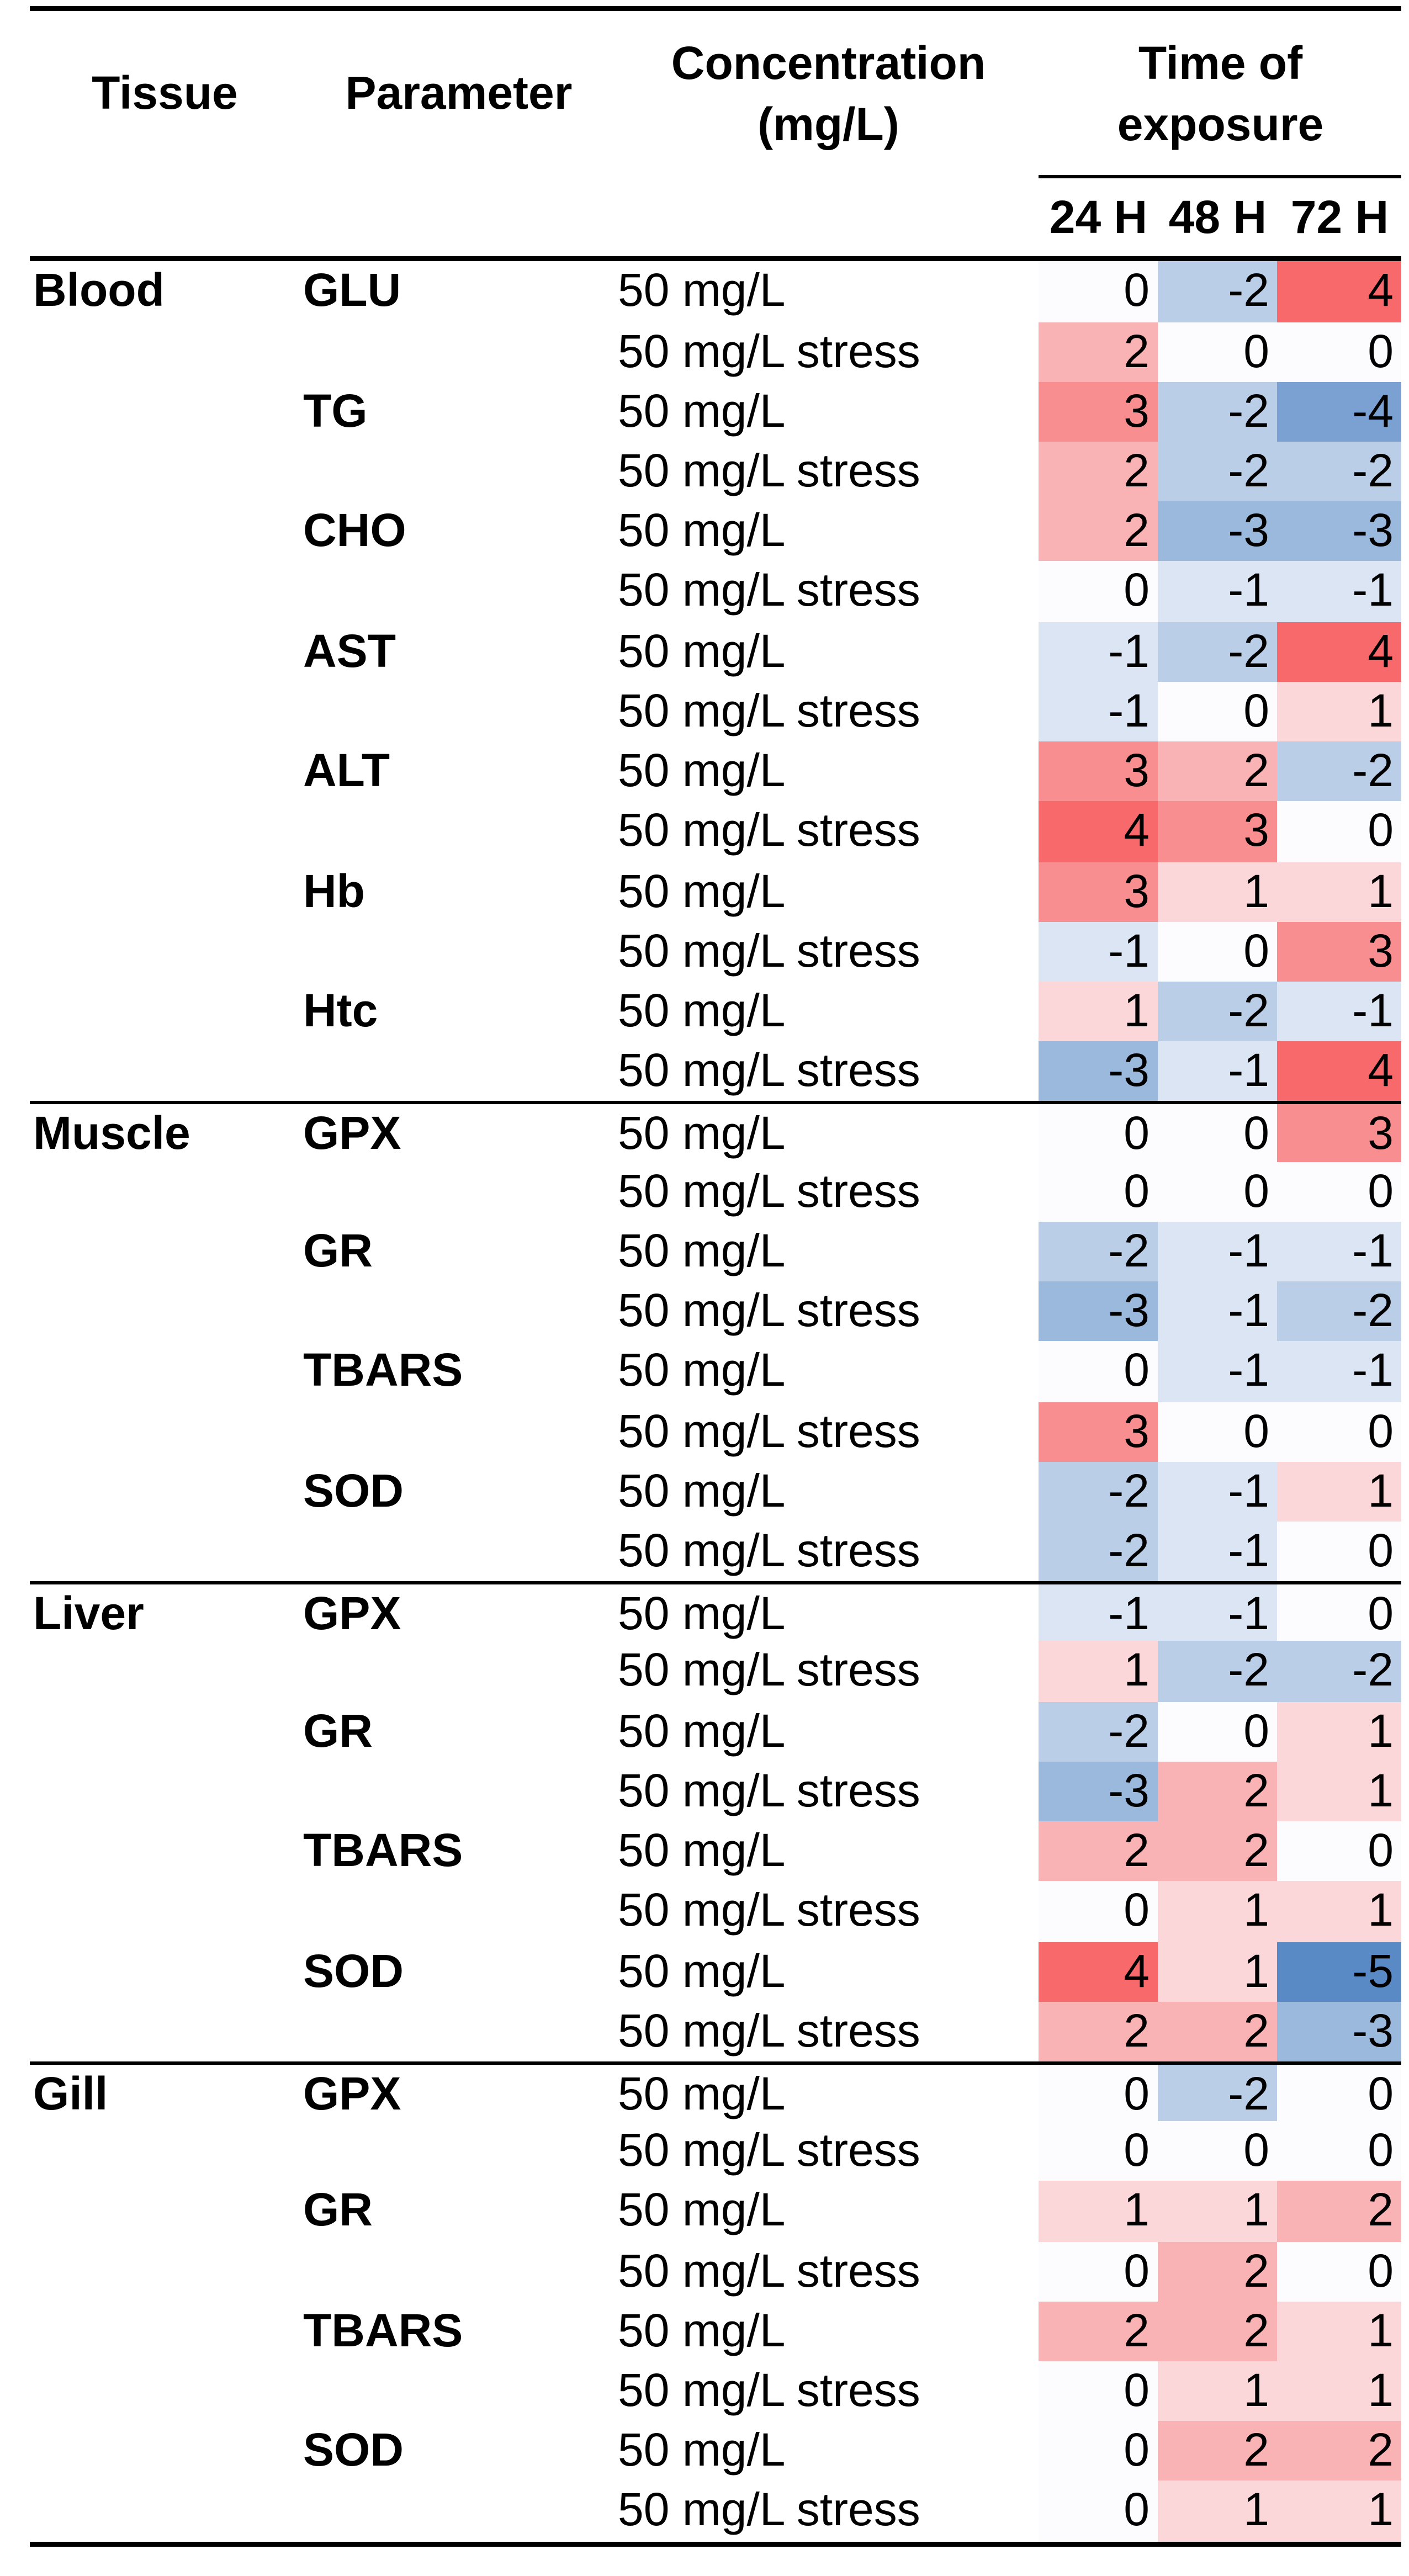 The height and width of the screenshot is (2576, 1409). Describe the element at coordinates (716, 2331) in the screenshot. I see `table-row: TBARS 50 mg/L 2 2 1` at that location.